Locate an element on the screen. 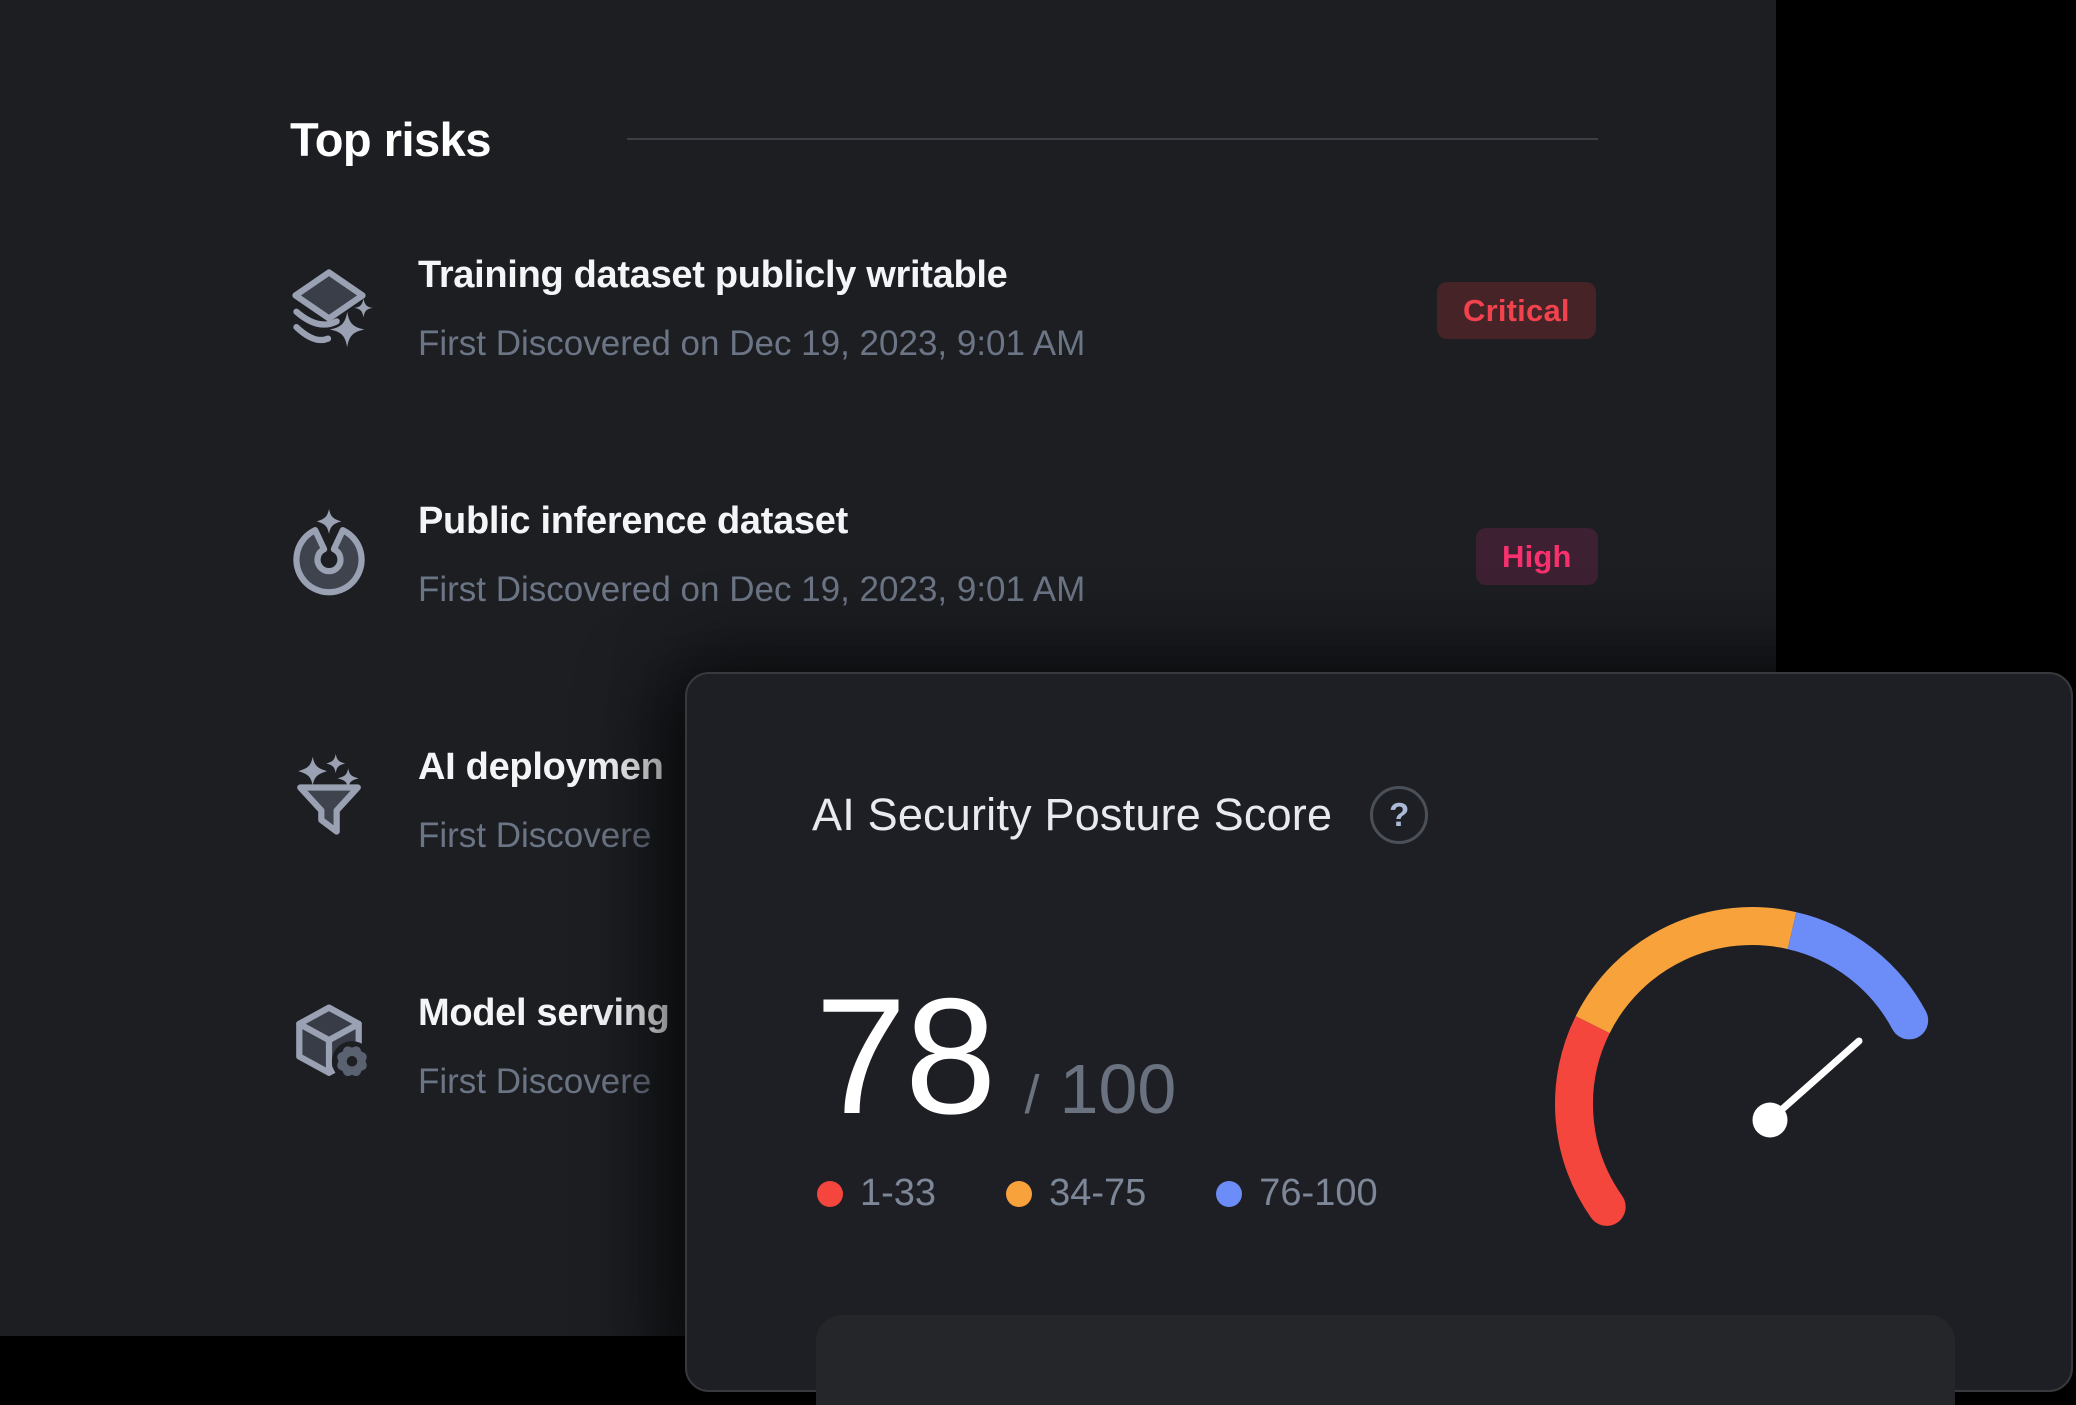 The image size is (2076, 1405). severity-badge-high: High is located at coordinates (1537, 556).